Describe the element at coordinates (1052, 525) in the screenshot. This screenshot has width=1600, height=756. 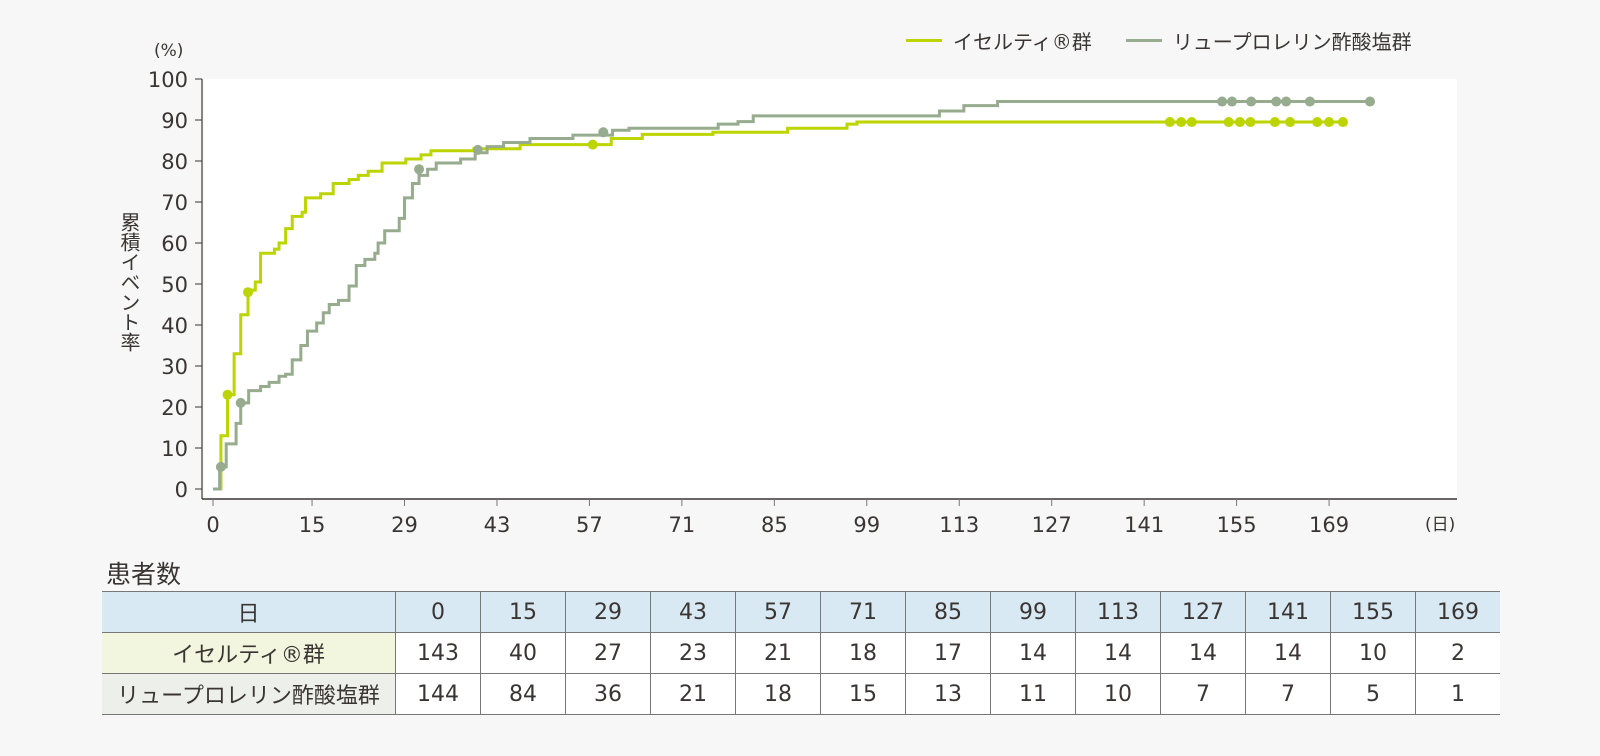
I see `x-tick-label: 127` at that location.